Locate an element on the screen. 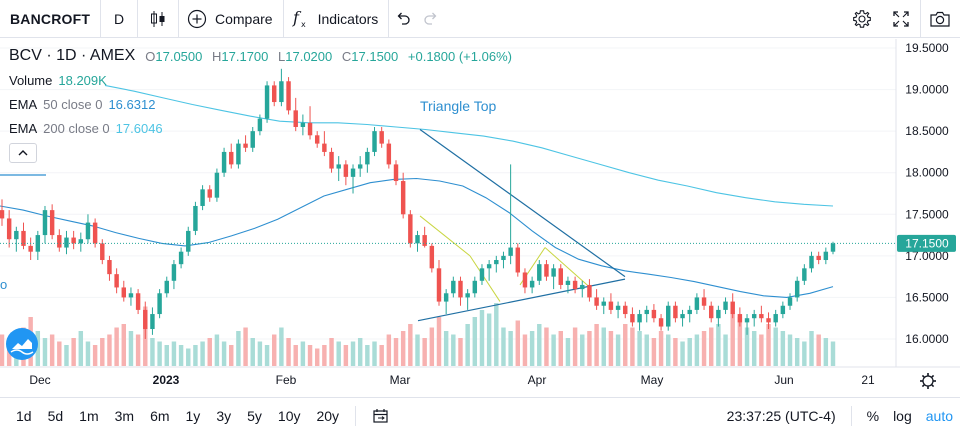 The width and height of the screenshot is (960, 433). legend-ema50-row: EMA 50 close 0 16.6312 is located at coordinates (263, 104).